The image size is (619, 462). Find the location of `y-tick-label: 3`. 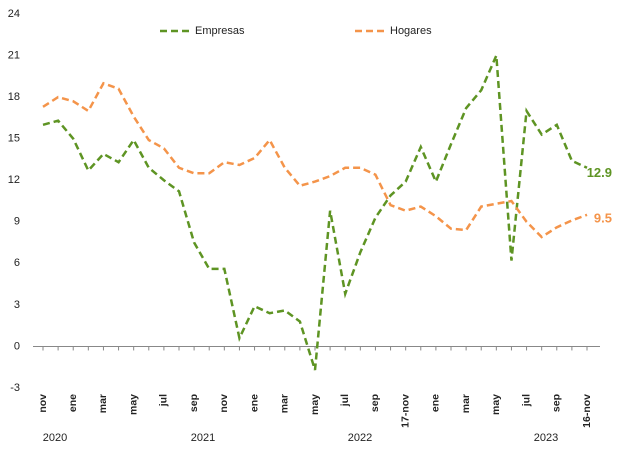

y-tick-label: 3 is located at coordinates (17, 305).